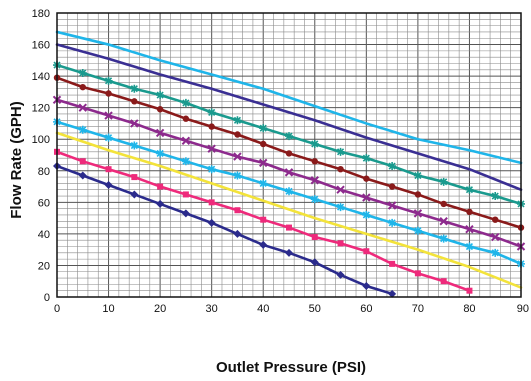 Image resolution: width=531 pixels, height=381 pixels. Describe the element at coordinates (469, 309) in the screenshot. I see `x-tick-label: 80` at that location.